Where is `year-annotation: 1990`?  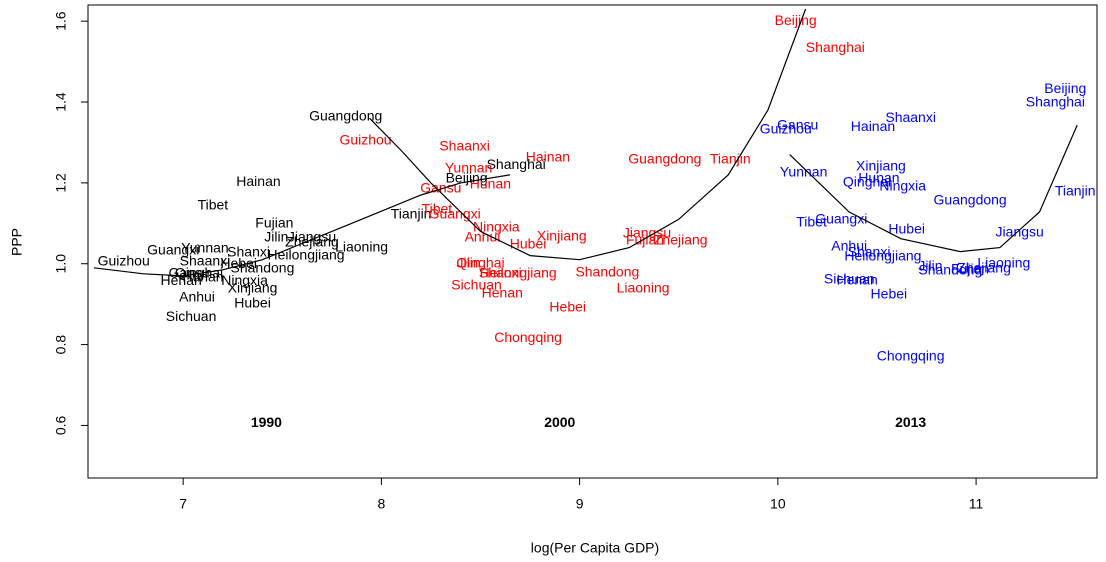 year-annotation: 1990 is located at coordinates (266, 422).